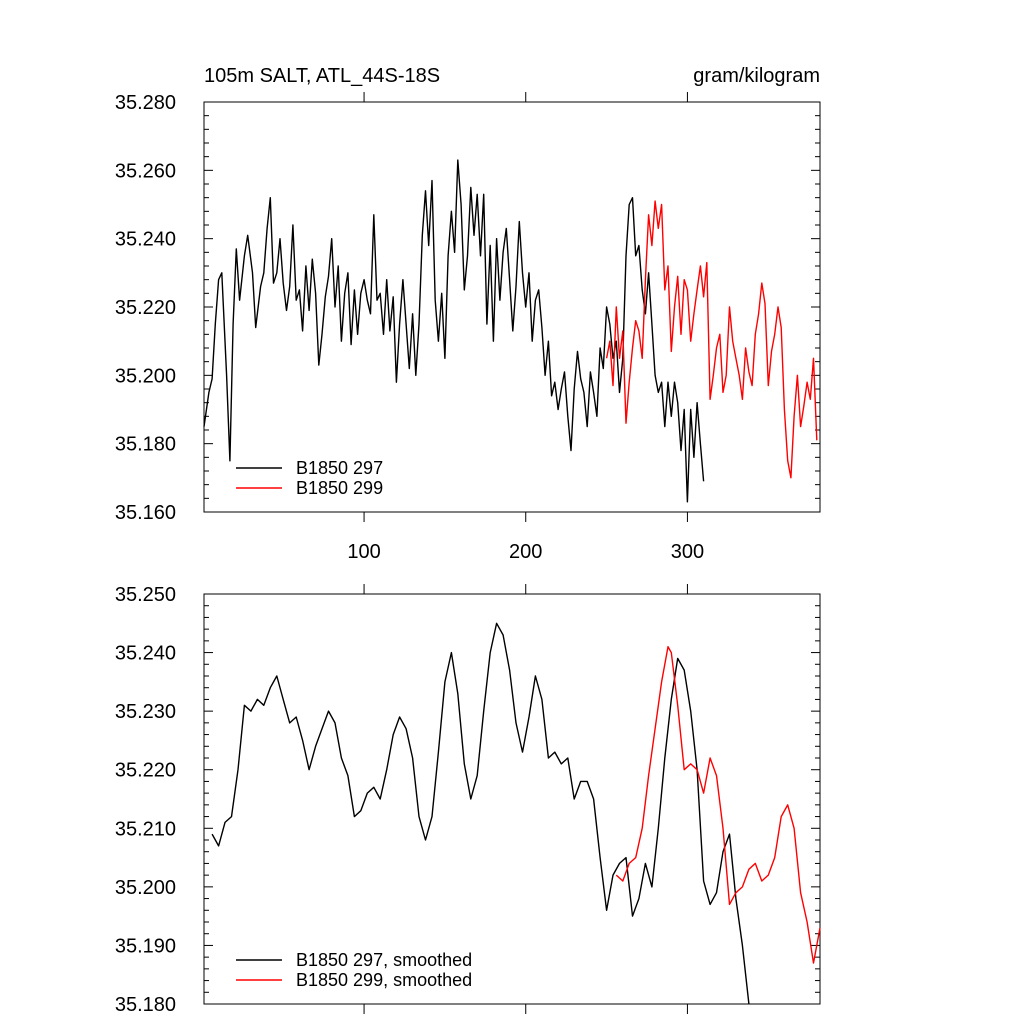 Image resolution: width=1024 pixels, height=1024 pixels. I want to click on top-chart-units: gram/kilogram, so click(756, 76).